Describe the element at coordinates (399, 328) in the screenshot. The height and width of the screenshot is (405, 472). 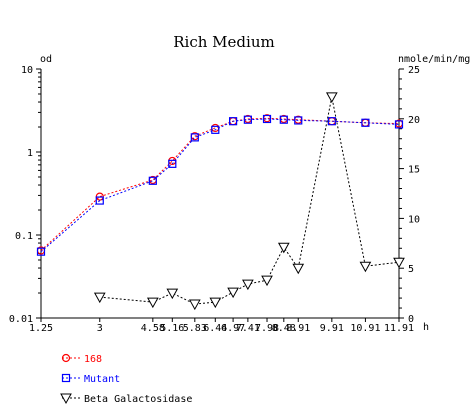
I see `x-tick-label: 11.91` at that location.